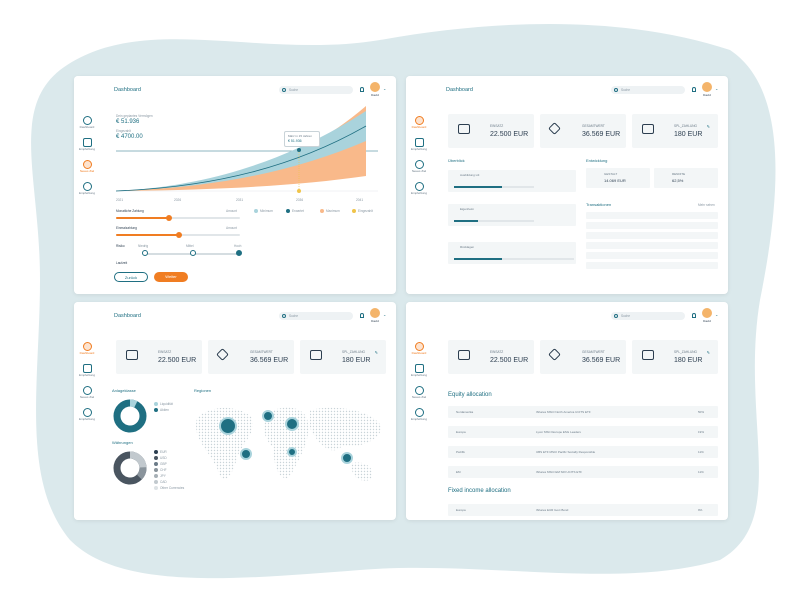 This screenshot has height=600, width=800. Describe the element at coordinates (193, 253) in the screenshot. I see `risk-mid` at that location.